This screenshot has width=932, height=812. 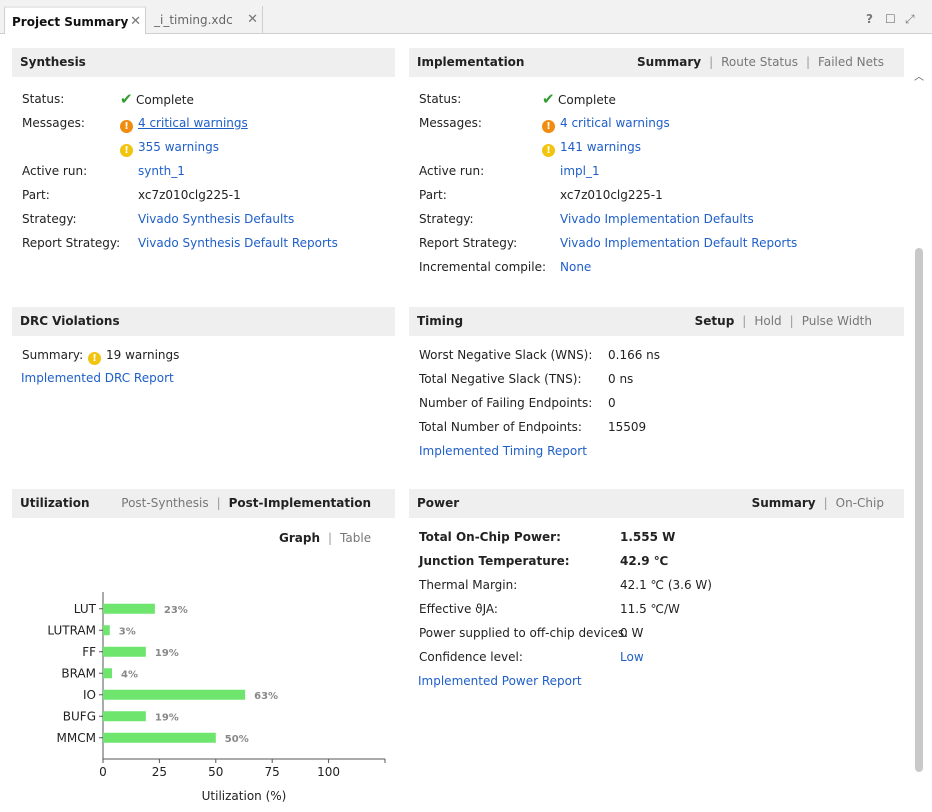 I want to click on x-tick-label: 75, so click(x=272, y=772).